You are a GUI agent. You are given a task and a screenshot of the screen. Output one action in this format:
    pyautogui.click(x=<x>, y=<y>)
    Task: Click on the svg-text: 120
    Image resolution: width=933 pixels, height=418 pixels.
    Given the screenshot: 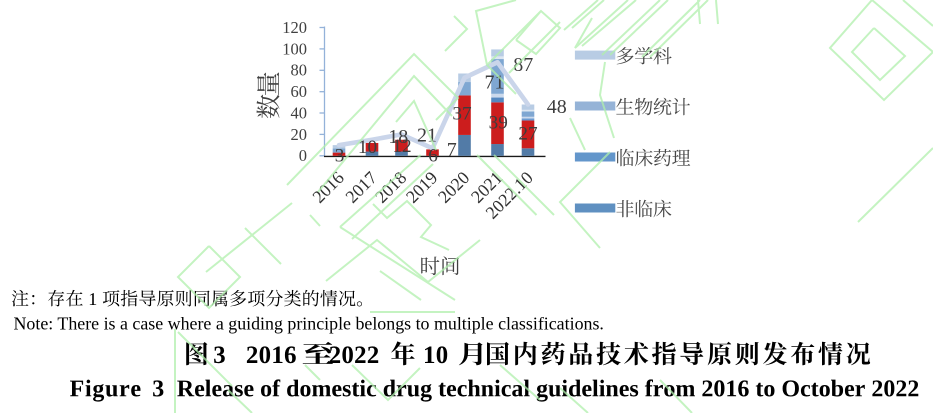 What is the action you would take?
    pyautogui.click(x=294, y=27)
    